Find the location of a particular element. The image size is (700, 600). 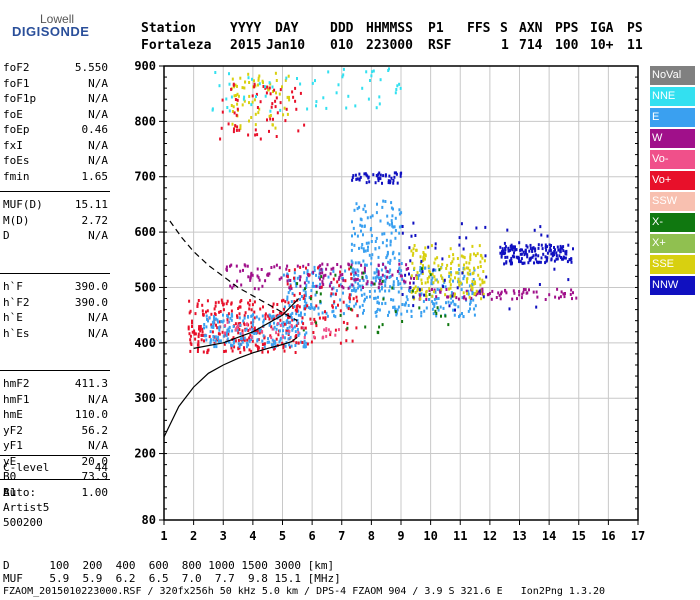

param-row: fxI N/A is located at coordinates (55, 145).